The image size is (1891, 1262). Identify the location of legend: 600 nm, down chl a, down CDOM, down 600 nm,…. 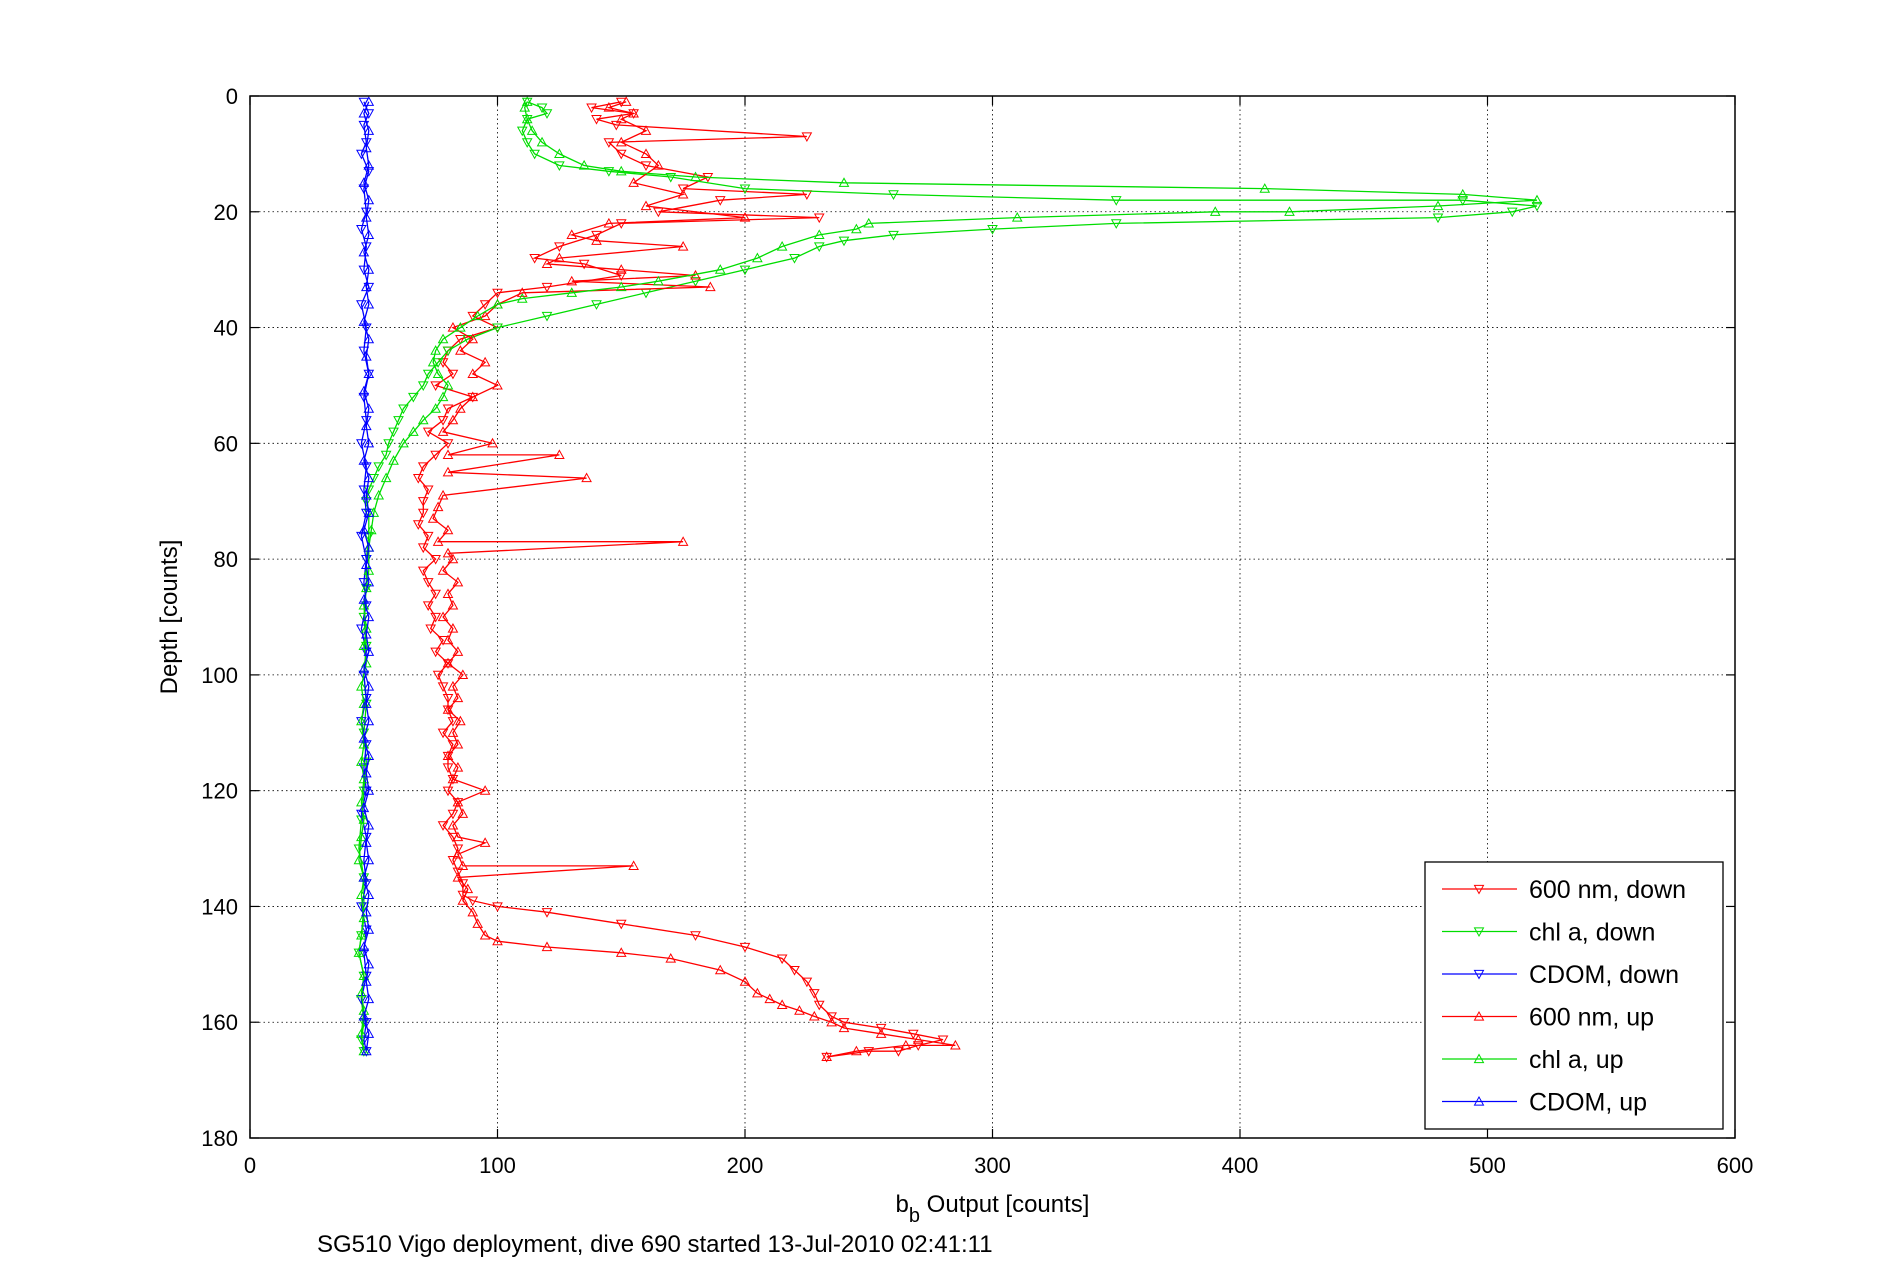
(1574, 995).